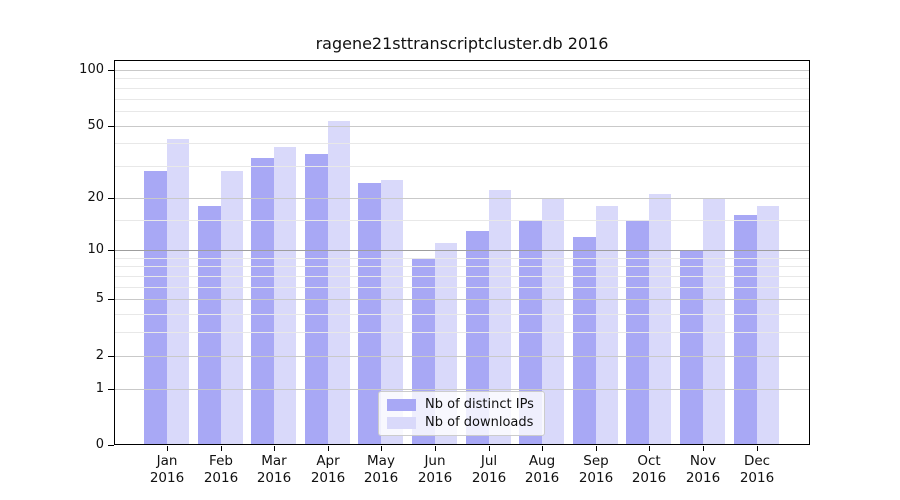 The width and height of the screenshot is (900, 500). Describe the element at coordinates (596, 448) in the screenshot. I see `x-tick-mark-sep` at that location.